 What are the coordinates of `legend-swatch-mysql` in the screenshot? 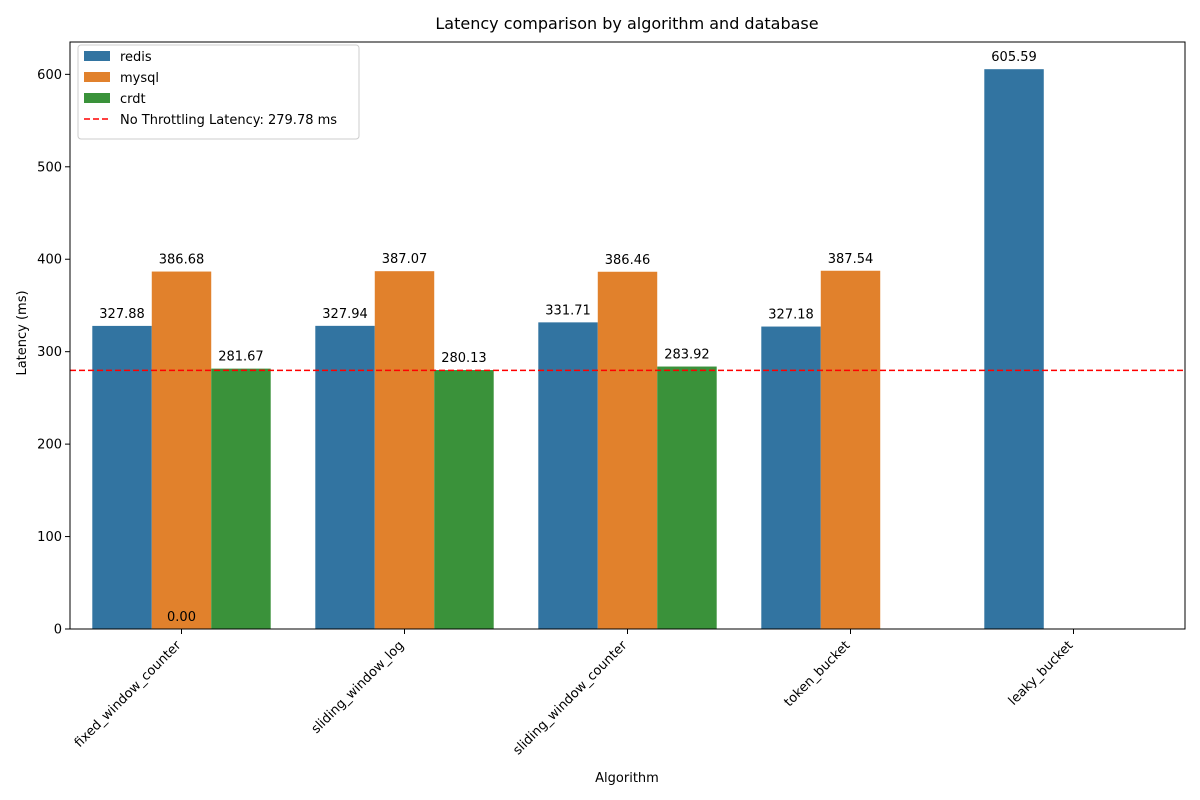 It's located at (97, 77).